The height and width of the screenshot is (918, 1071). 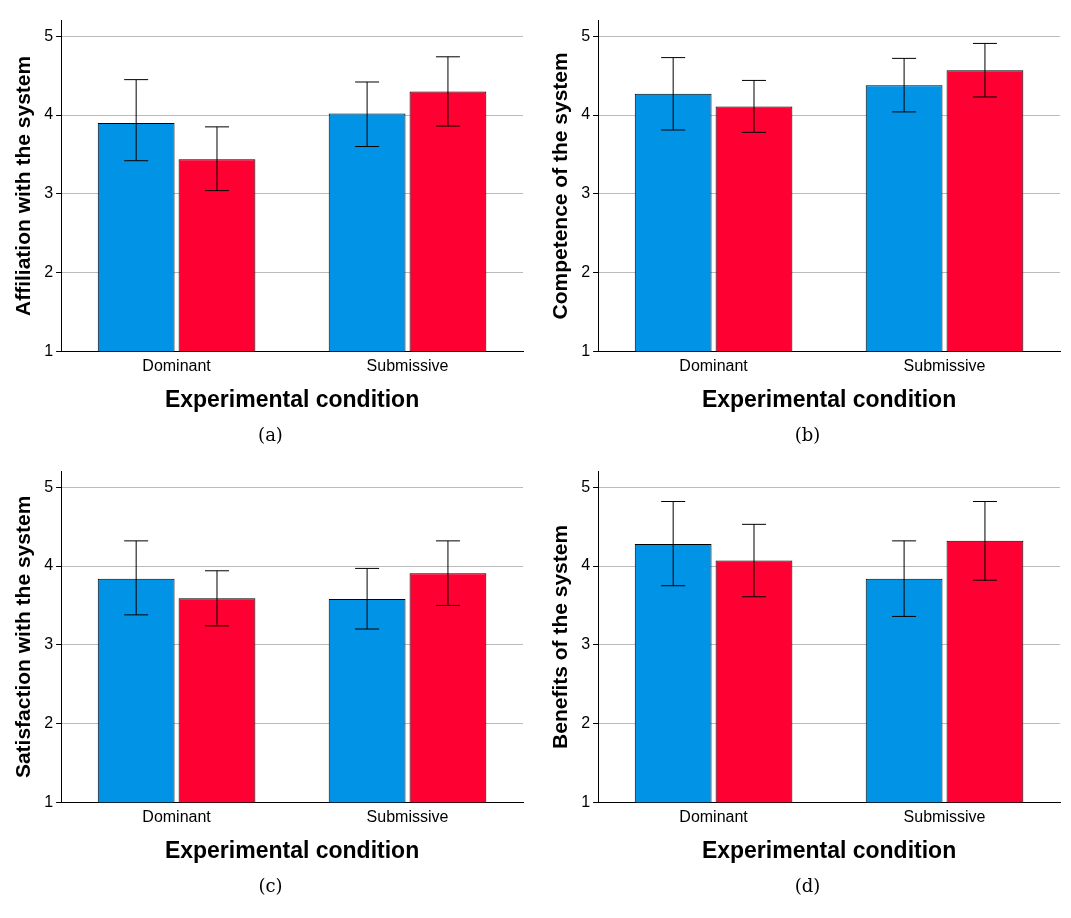 I want to click on text: (d), so click(x=807, y=885).